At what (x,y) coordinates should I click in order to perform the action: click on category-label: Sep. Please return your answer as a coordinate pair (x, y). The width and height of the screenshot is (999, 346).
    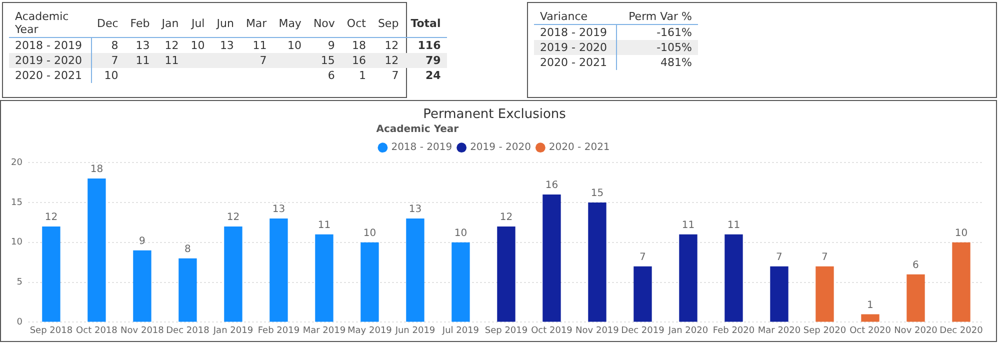
    Looking at the image, I should click on (388, 23).